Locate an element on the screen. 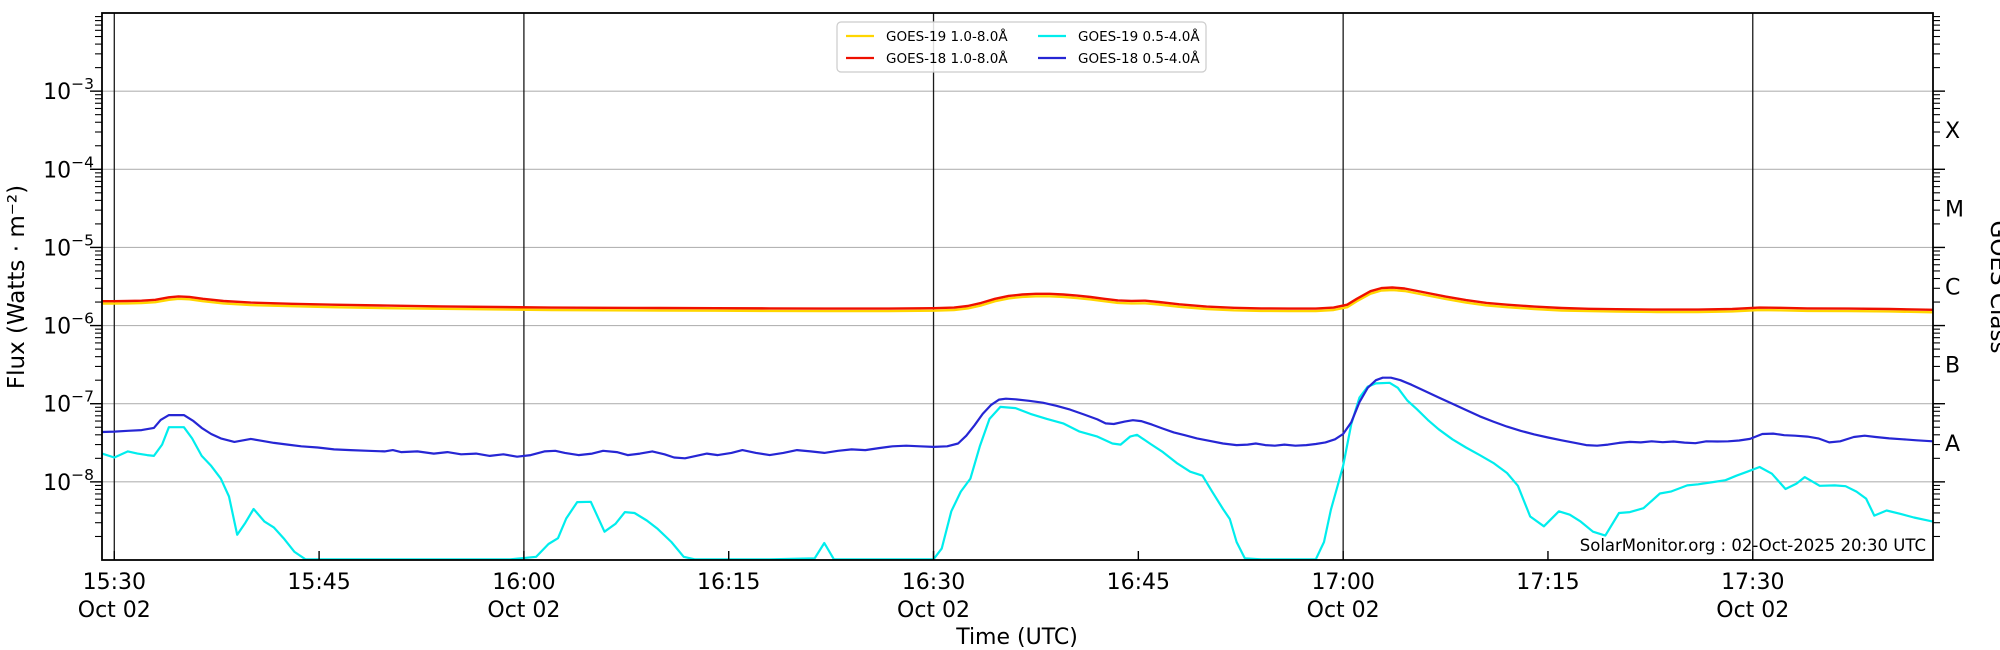 Image resolution: width=2000 pixels, height=650 pixels. goes-class-C: C is located at coordinates (1952, 288).